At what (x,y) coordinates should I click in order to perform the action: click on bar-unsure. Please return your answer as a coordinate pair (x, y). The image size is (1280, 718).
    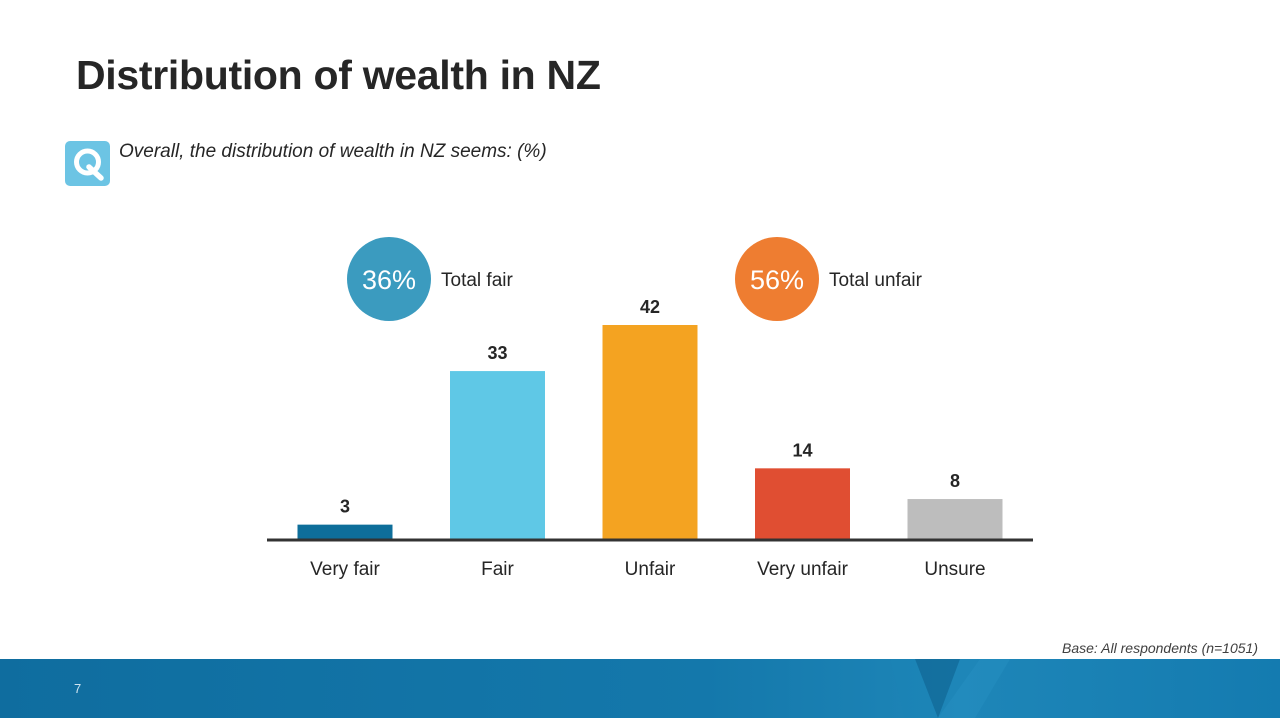
    Looking at the image, I should click on (955, 519).